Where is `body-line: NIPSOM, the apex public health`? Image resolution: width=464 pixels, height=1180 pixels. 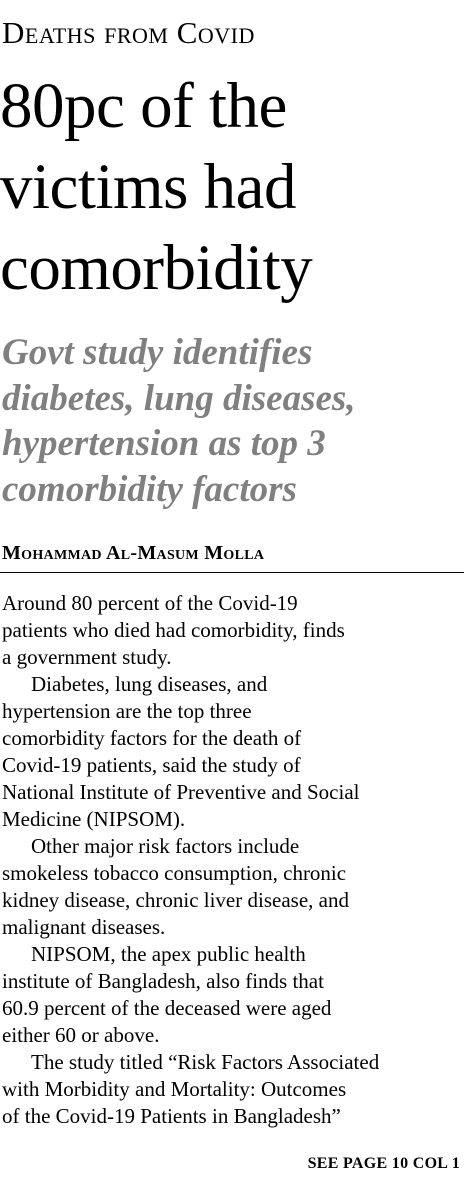
body-line: NIPSOM, the apex public health is located at coordinates (168, 954).